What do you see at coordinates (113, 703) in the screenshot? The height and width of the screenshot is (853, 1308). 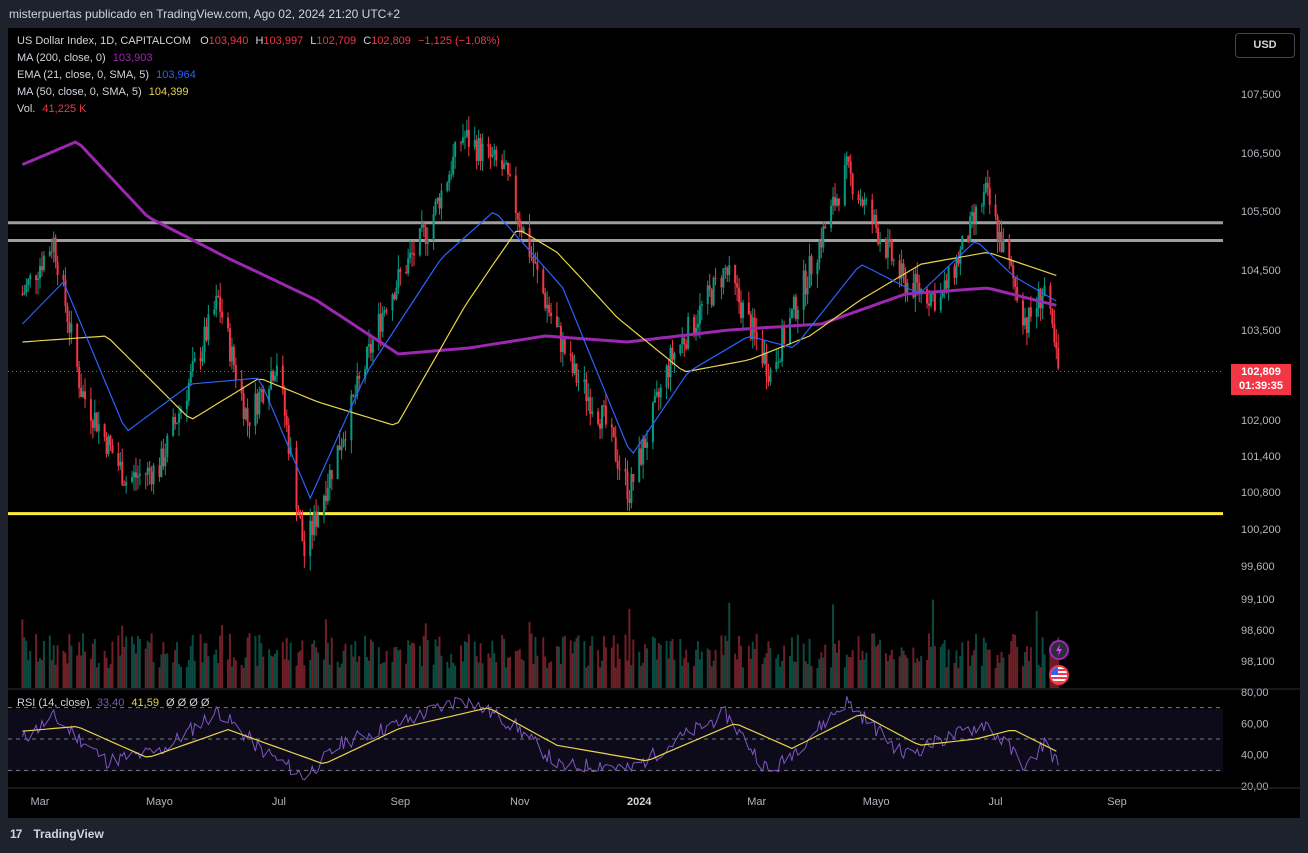 I see `legend-rsi-row: RSI (14, close) 33,40 41,59 Ø Ø Ø Ø` at bounding box center [113, 703].